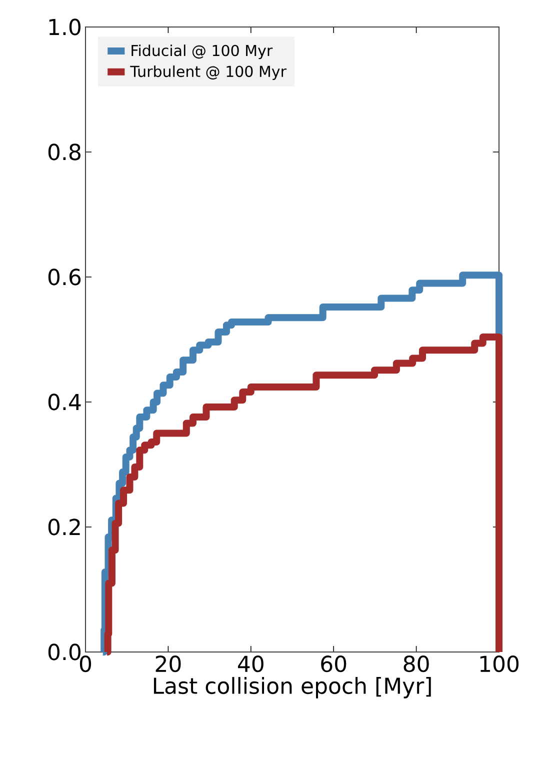 The height and width of the screenshot is (760, 541). Describe the element at coordinates (333, 664) in the screenshot. I see `x-tick-label: 60` at that location.